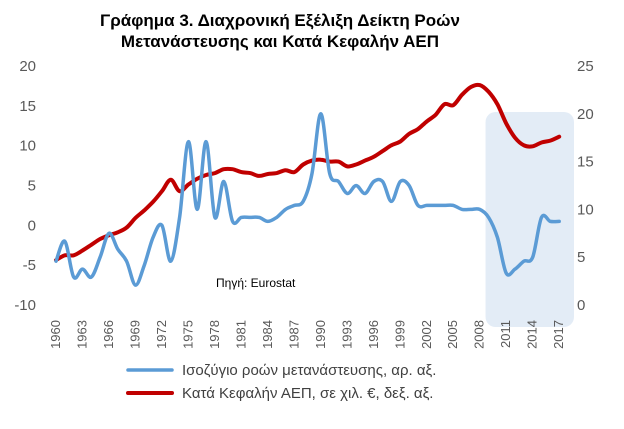 The width and height of the screenshot is (624, 429). Describe the element at coordinates (55, 334) in the screenshot. I see `x-tick-label: 1960` at that location.